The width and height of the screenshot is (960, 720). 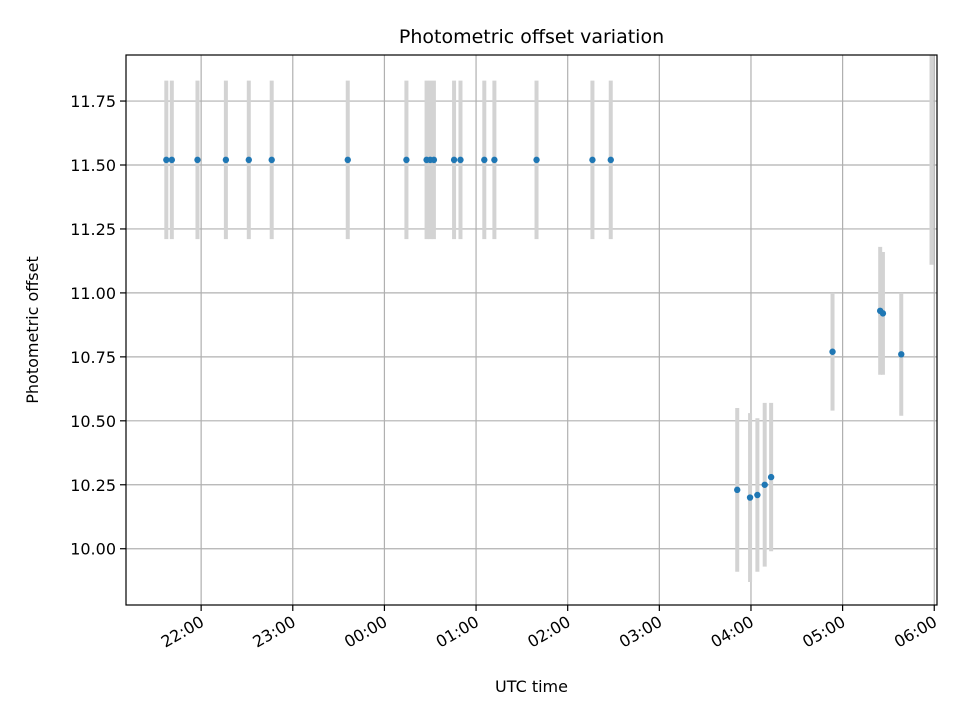 What do you see at coordinates (93, 101) in the screenshot?
I see `y-tick-label: 11.75` at bounding box center [93, 101].